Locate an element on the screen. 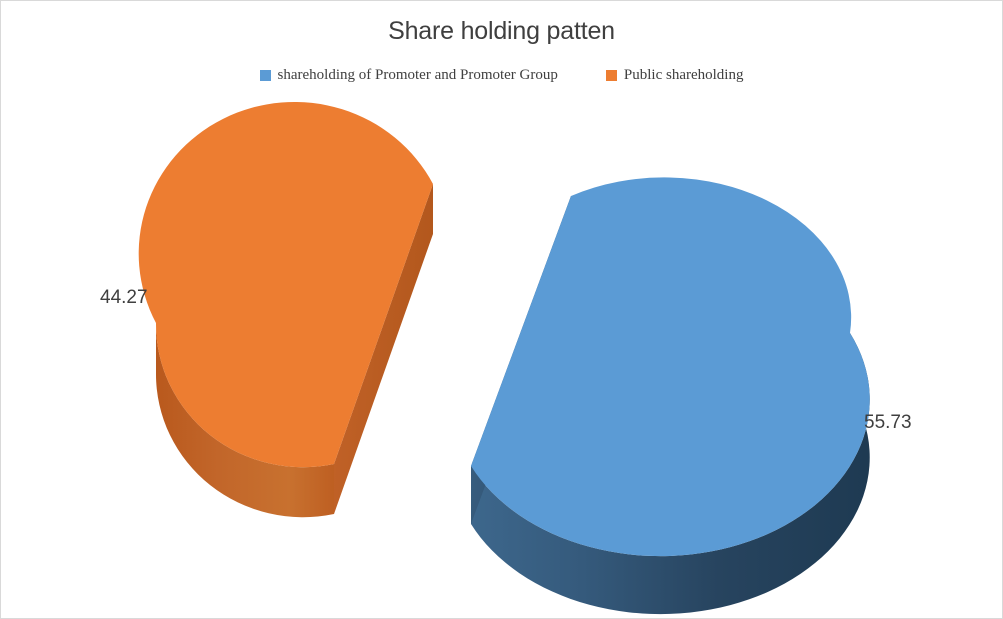  data-label-public: 44.27 is located at coordinates (124, 297).